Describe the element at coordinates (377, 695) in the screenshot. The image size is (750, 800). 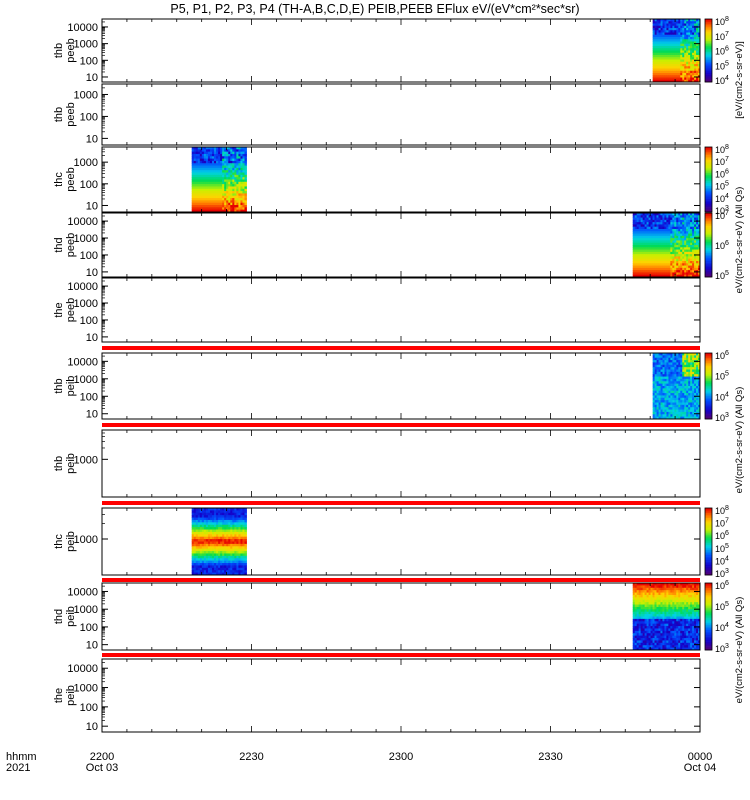
I see `panel-the_peib: the peib` at that location.